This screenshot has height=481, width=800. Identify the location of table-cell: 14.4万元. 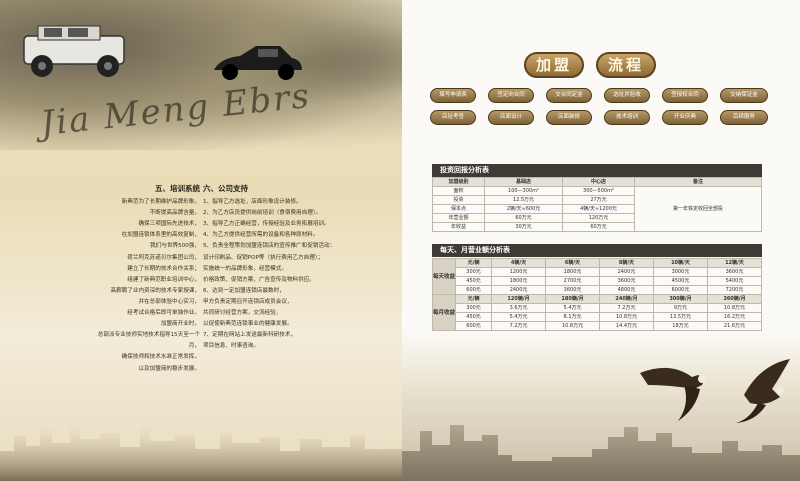
(626, 326).